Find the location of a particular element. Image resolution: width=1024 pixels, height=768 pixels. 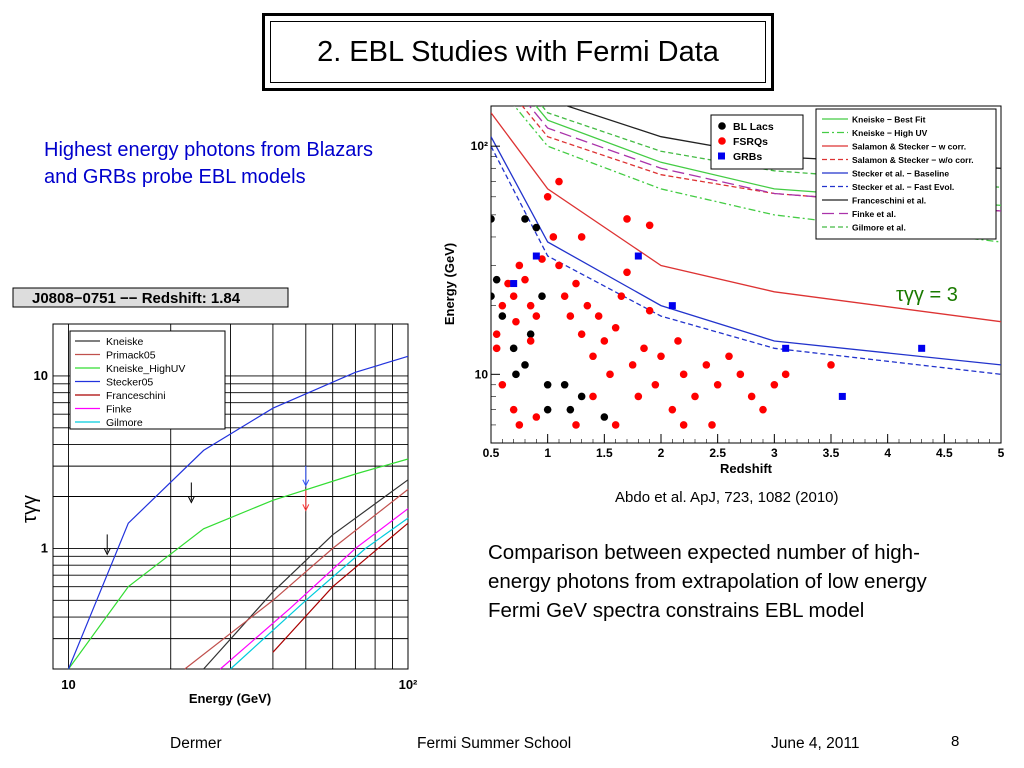

legend-label-bl-lacs: BL Lacs is located at coordinates (753, 127).